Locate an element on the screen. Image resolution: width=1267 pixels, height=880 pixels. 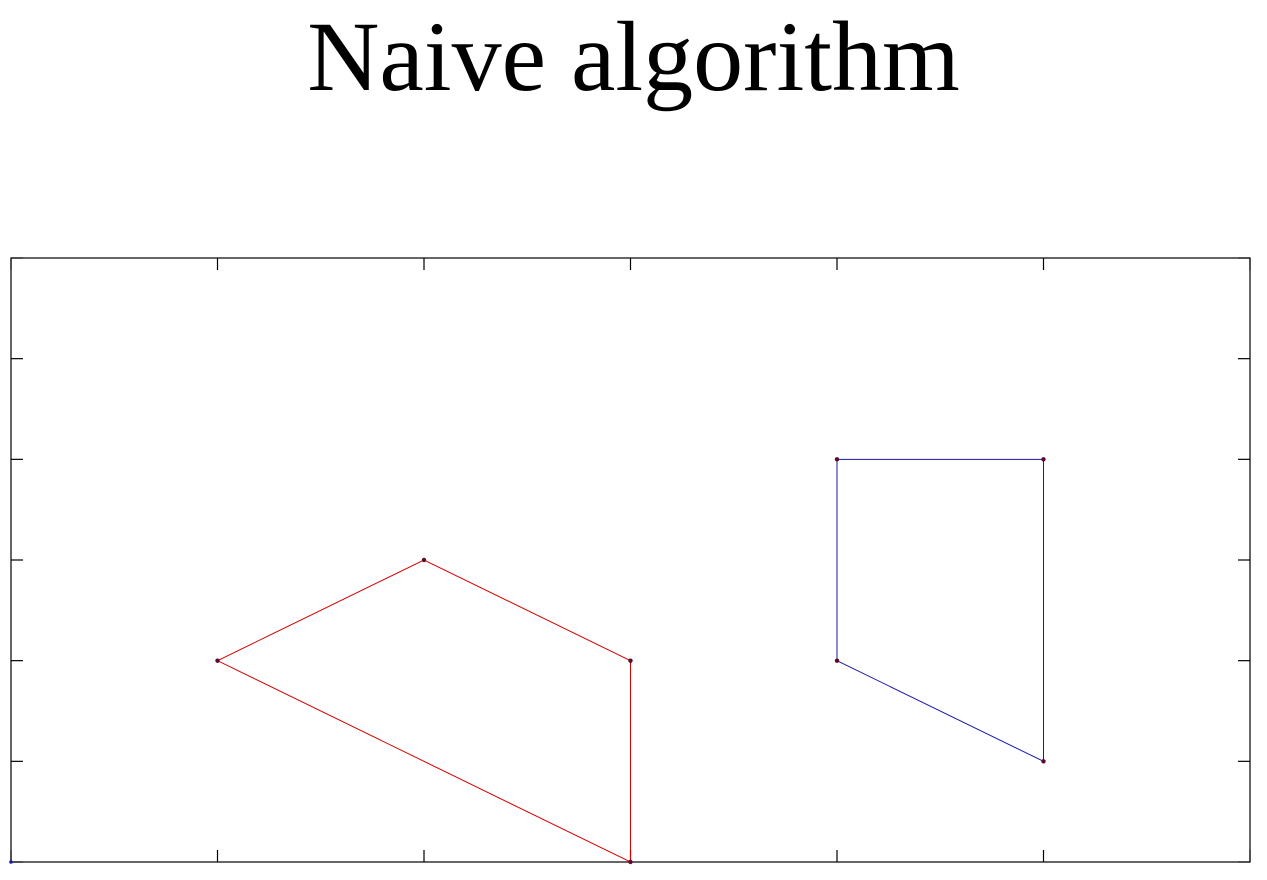
series-1-line is located at coordinates (423, 711).